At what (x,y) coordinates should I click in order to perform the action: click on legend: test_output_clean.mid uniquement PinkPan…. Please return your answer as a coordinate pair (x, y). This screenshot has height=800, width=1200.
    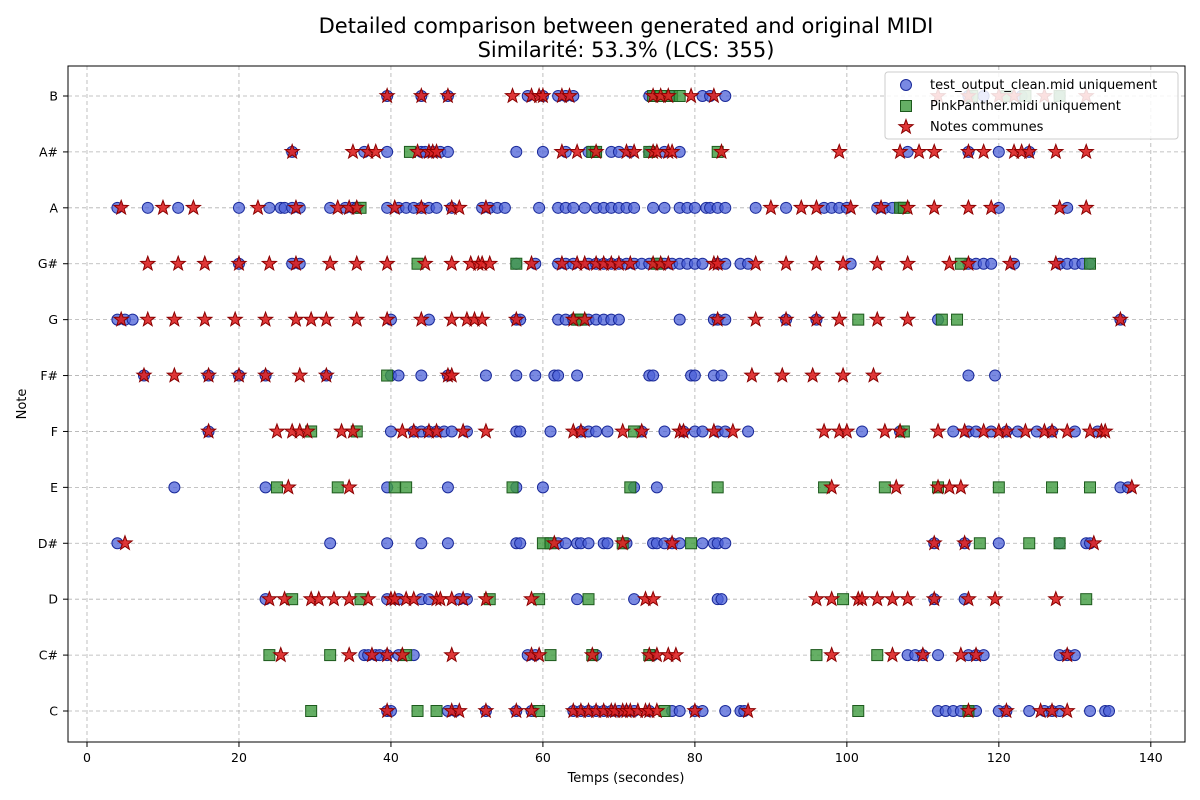
    Looking at the image, I should click on (1031, 105).